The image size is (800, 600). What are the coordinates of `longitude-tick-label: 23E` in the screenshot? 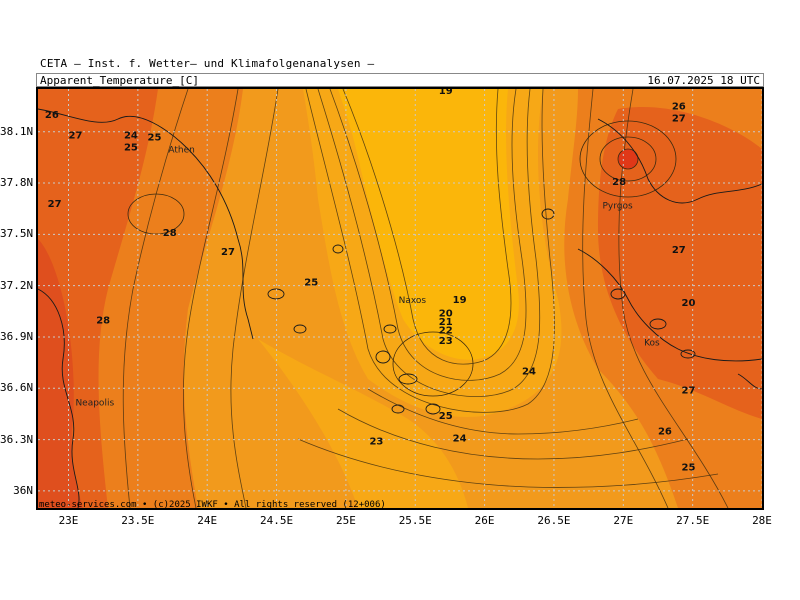 It's located at (68, 520).